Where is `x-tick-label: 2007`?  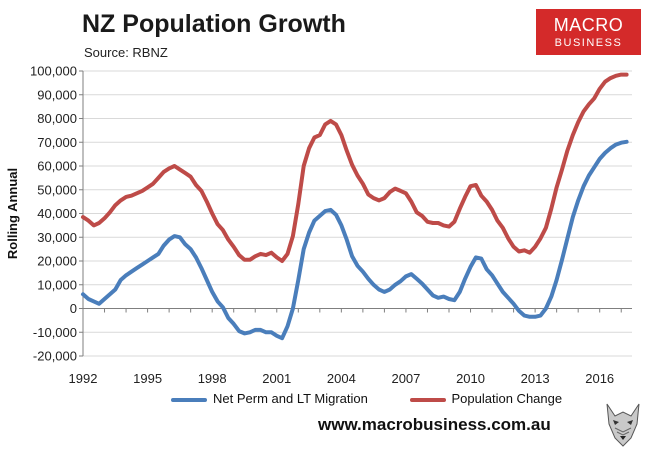
x-tick-label: 2007 is located at coordinates (405, 378).